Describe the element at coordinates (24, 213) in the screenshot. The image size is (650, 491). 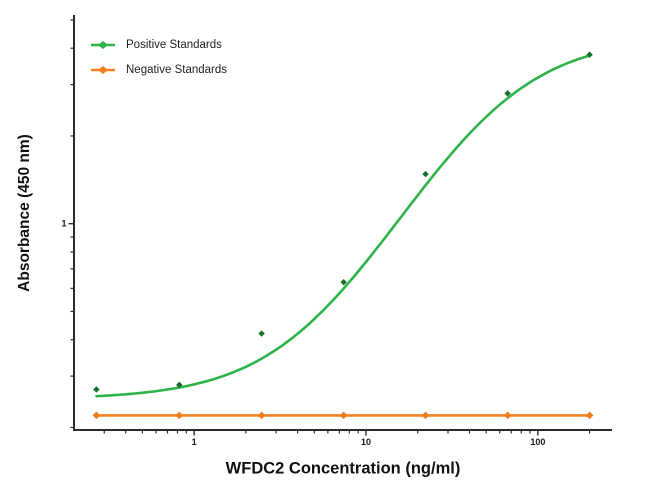
I see `y-axis-title: Absorbance (450 nm)` at that location.